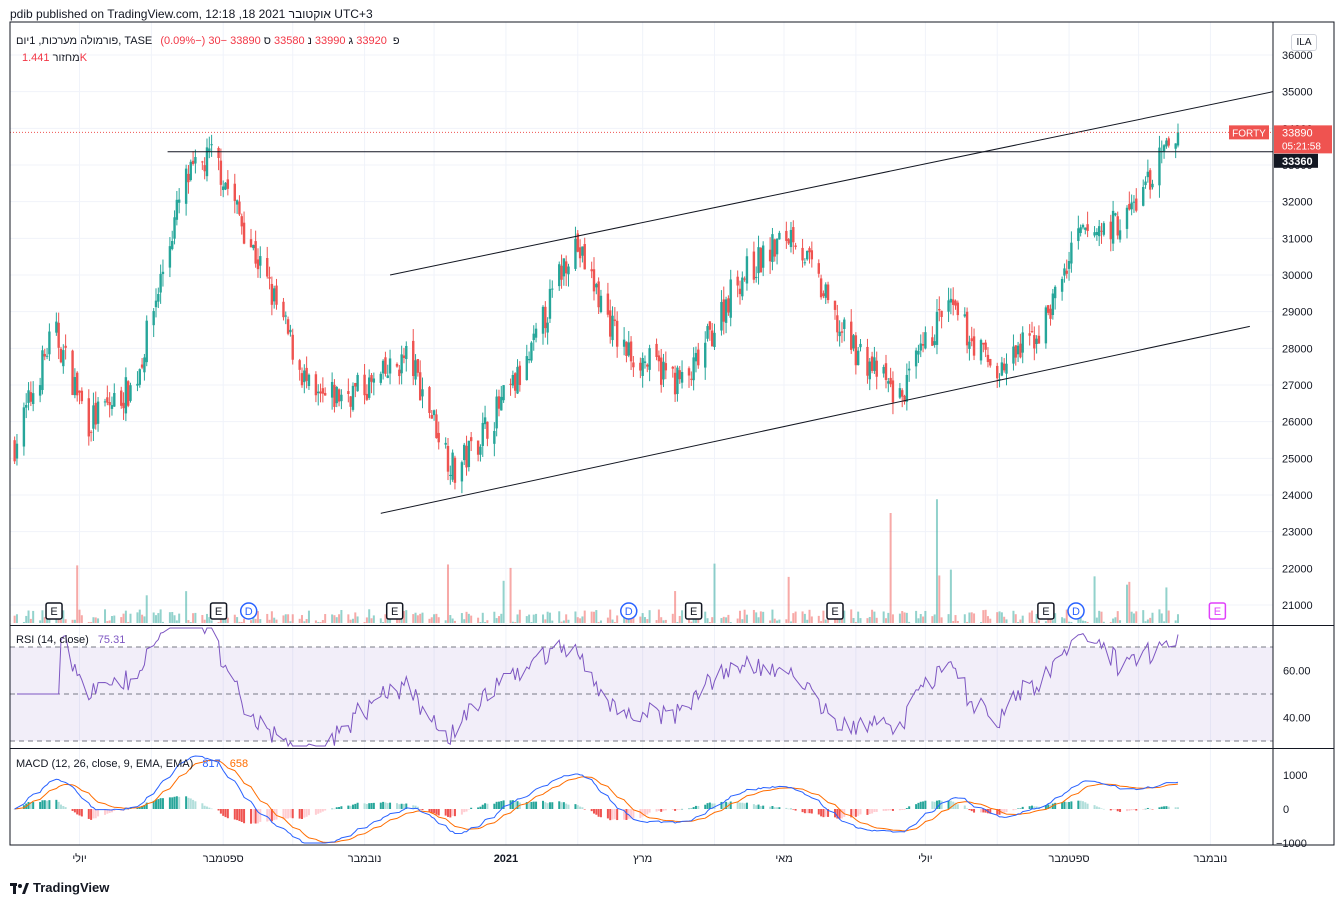  What do you see at coordinates (641, 694) in the screenshot?
I see `rsi-band` at bounding box center [641, 694].